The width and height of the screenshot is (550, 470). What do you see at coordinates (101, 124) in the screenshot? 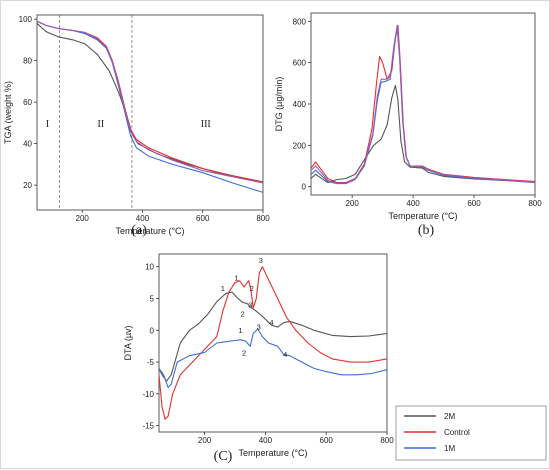
I see `region-label: II` at bounding box center [101, 124].